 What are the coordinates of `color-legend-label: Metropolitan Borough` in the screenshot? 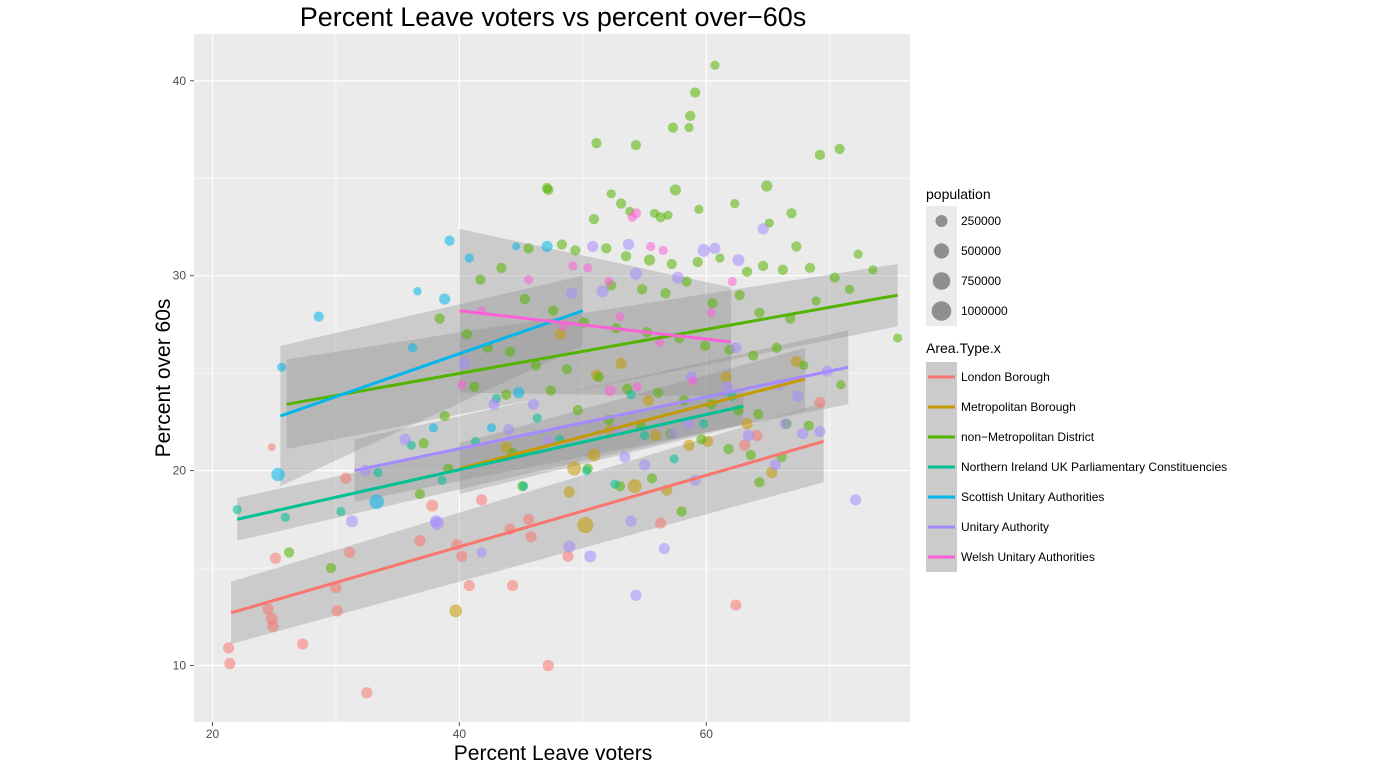 It's located at (1018, 407).